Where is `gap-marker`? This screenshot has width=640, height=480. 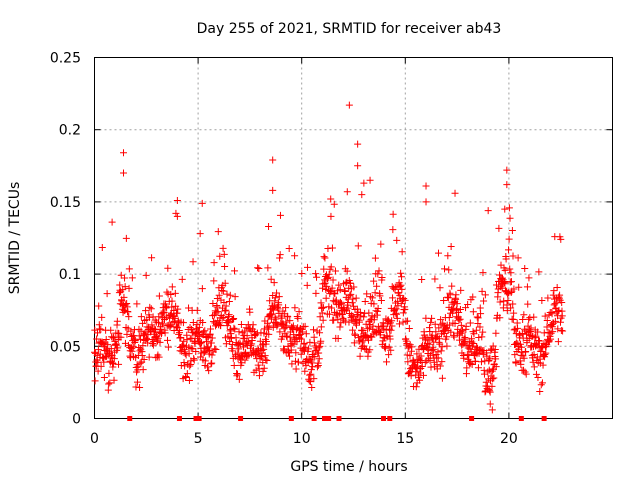
gap-marker is located at coordinates (291, 418).